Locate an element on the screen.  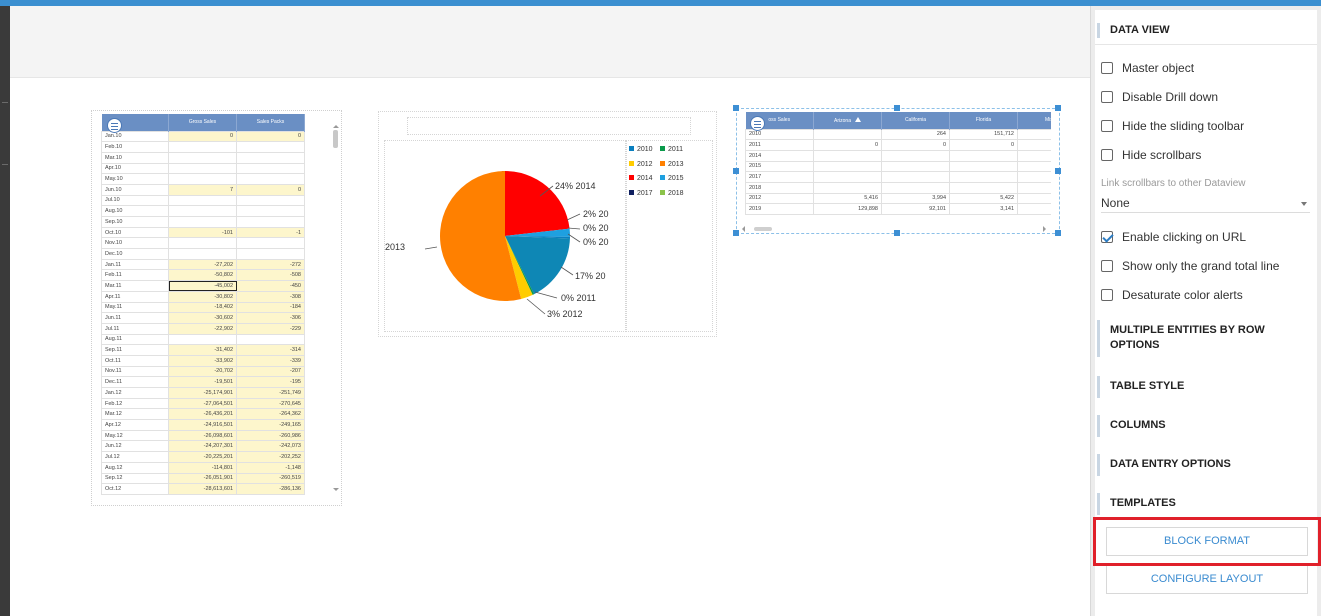
table-cell: -45,002 is located at coordinates (202, 286).